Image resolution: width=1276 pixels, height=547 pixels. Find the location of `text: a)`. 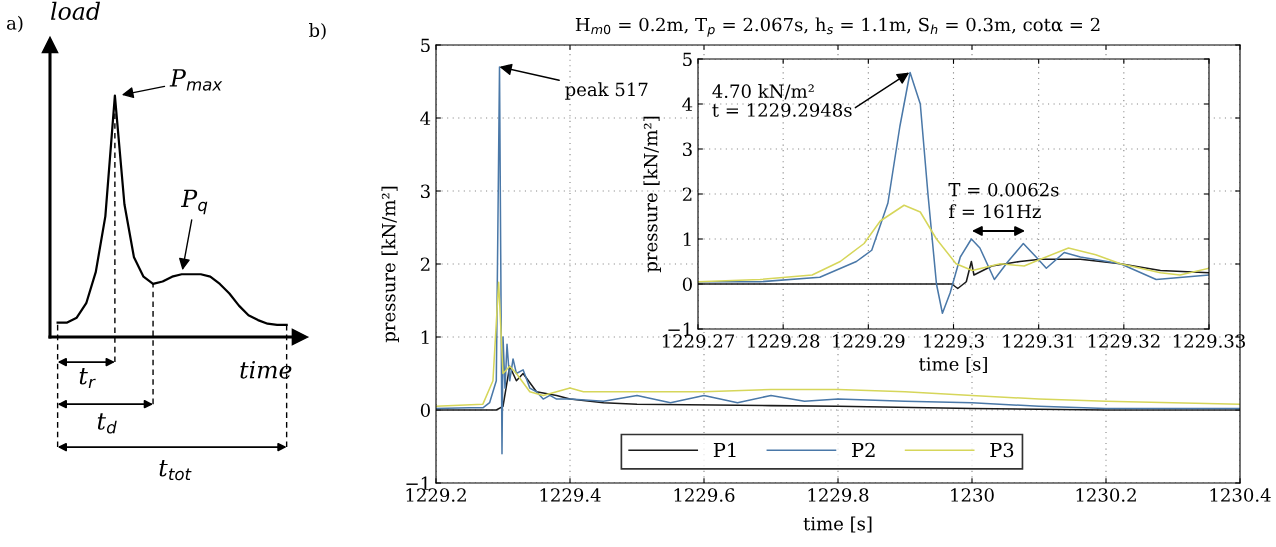

text: a) is located at coordinates (14, 24).